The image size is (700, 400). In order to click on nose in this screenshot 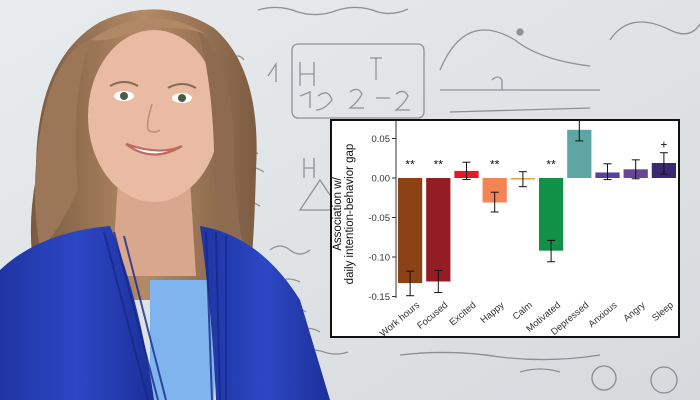, I will do `click(153, 118)`.